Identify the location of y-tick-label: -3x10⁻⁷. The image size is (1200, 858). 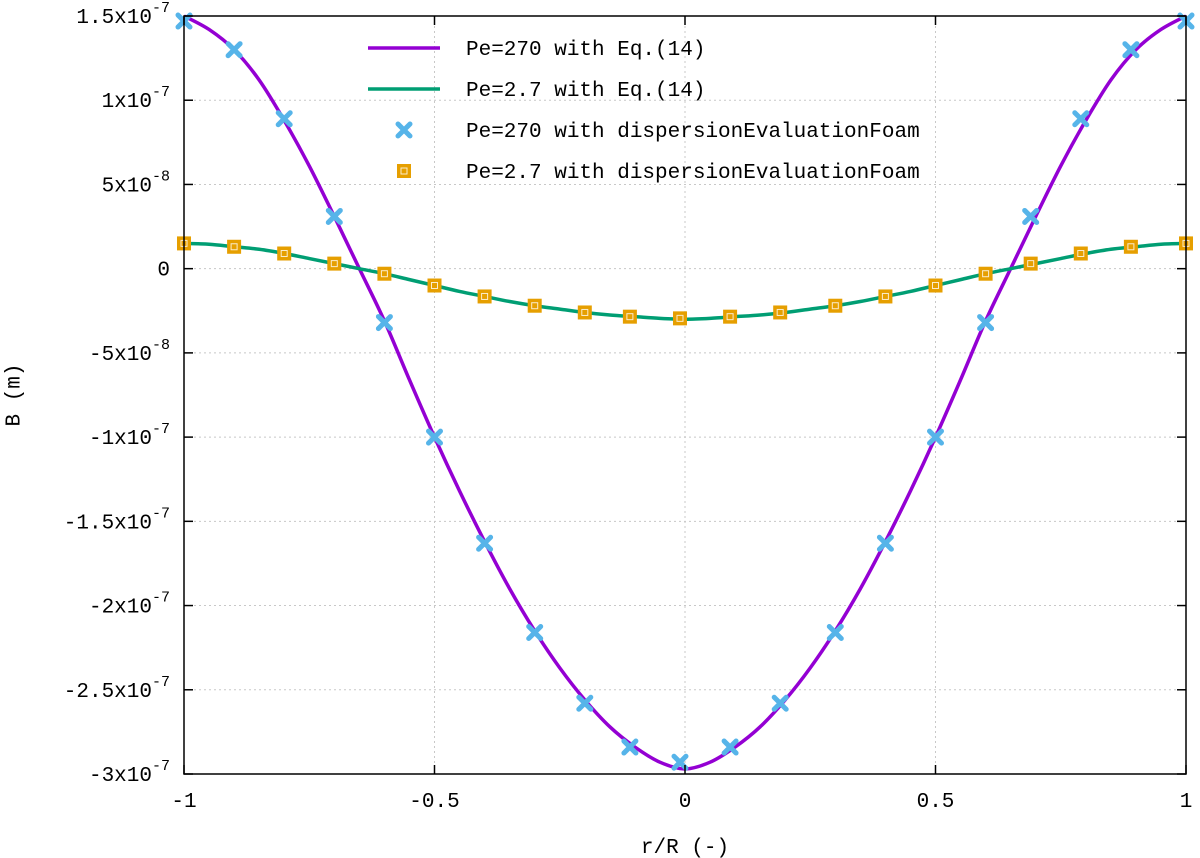
(129, 773).